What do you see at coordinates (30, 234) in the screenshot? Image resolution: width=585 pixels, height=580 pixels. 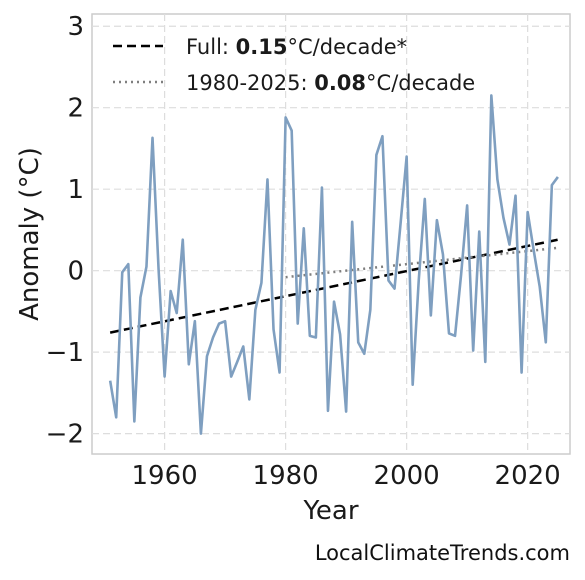 I see `y-axis-label: Anomaly (°C)` at bounding box center [30, 234].